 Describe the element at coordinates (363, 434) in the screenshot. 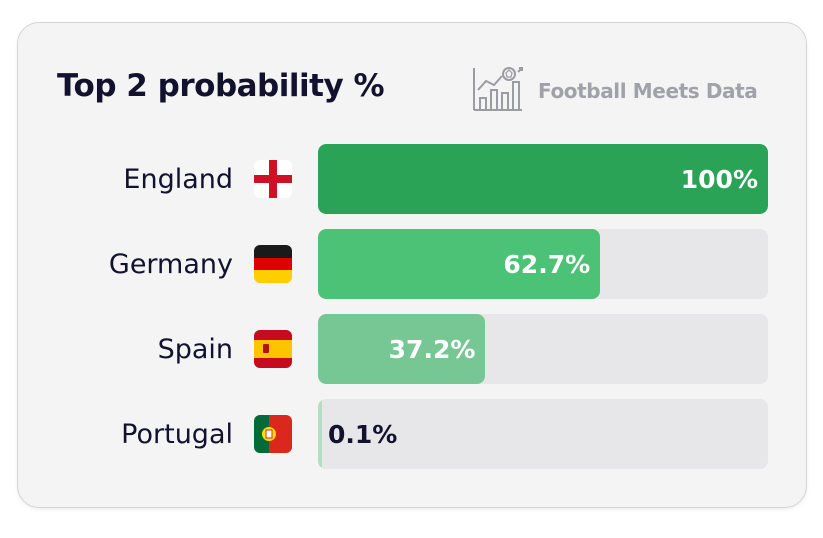

I see `value-label: 0.1%` at that location.